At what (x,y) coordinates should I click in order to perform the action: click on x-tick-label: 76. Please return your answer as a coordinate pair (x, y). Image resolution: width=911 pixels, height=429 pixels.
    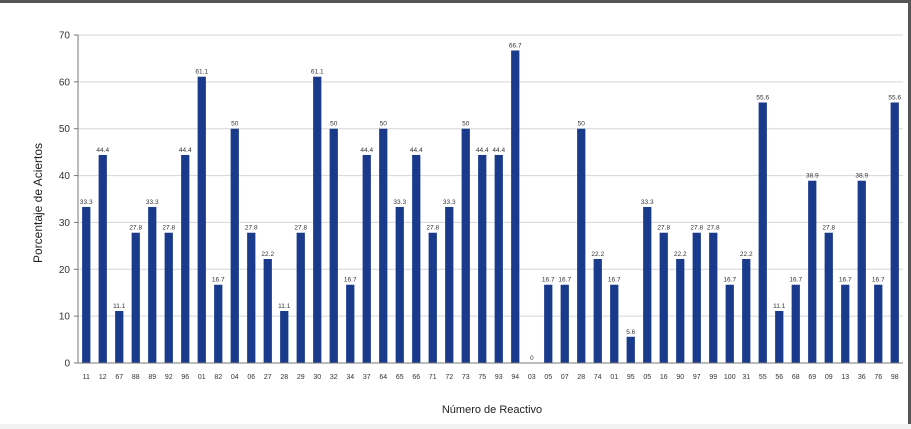
    Looking at the image, I should click on (878, 377).